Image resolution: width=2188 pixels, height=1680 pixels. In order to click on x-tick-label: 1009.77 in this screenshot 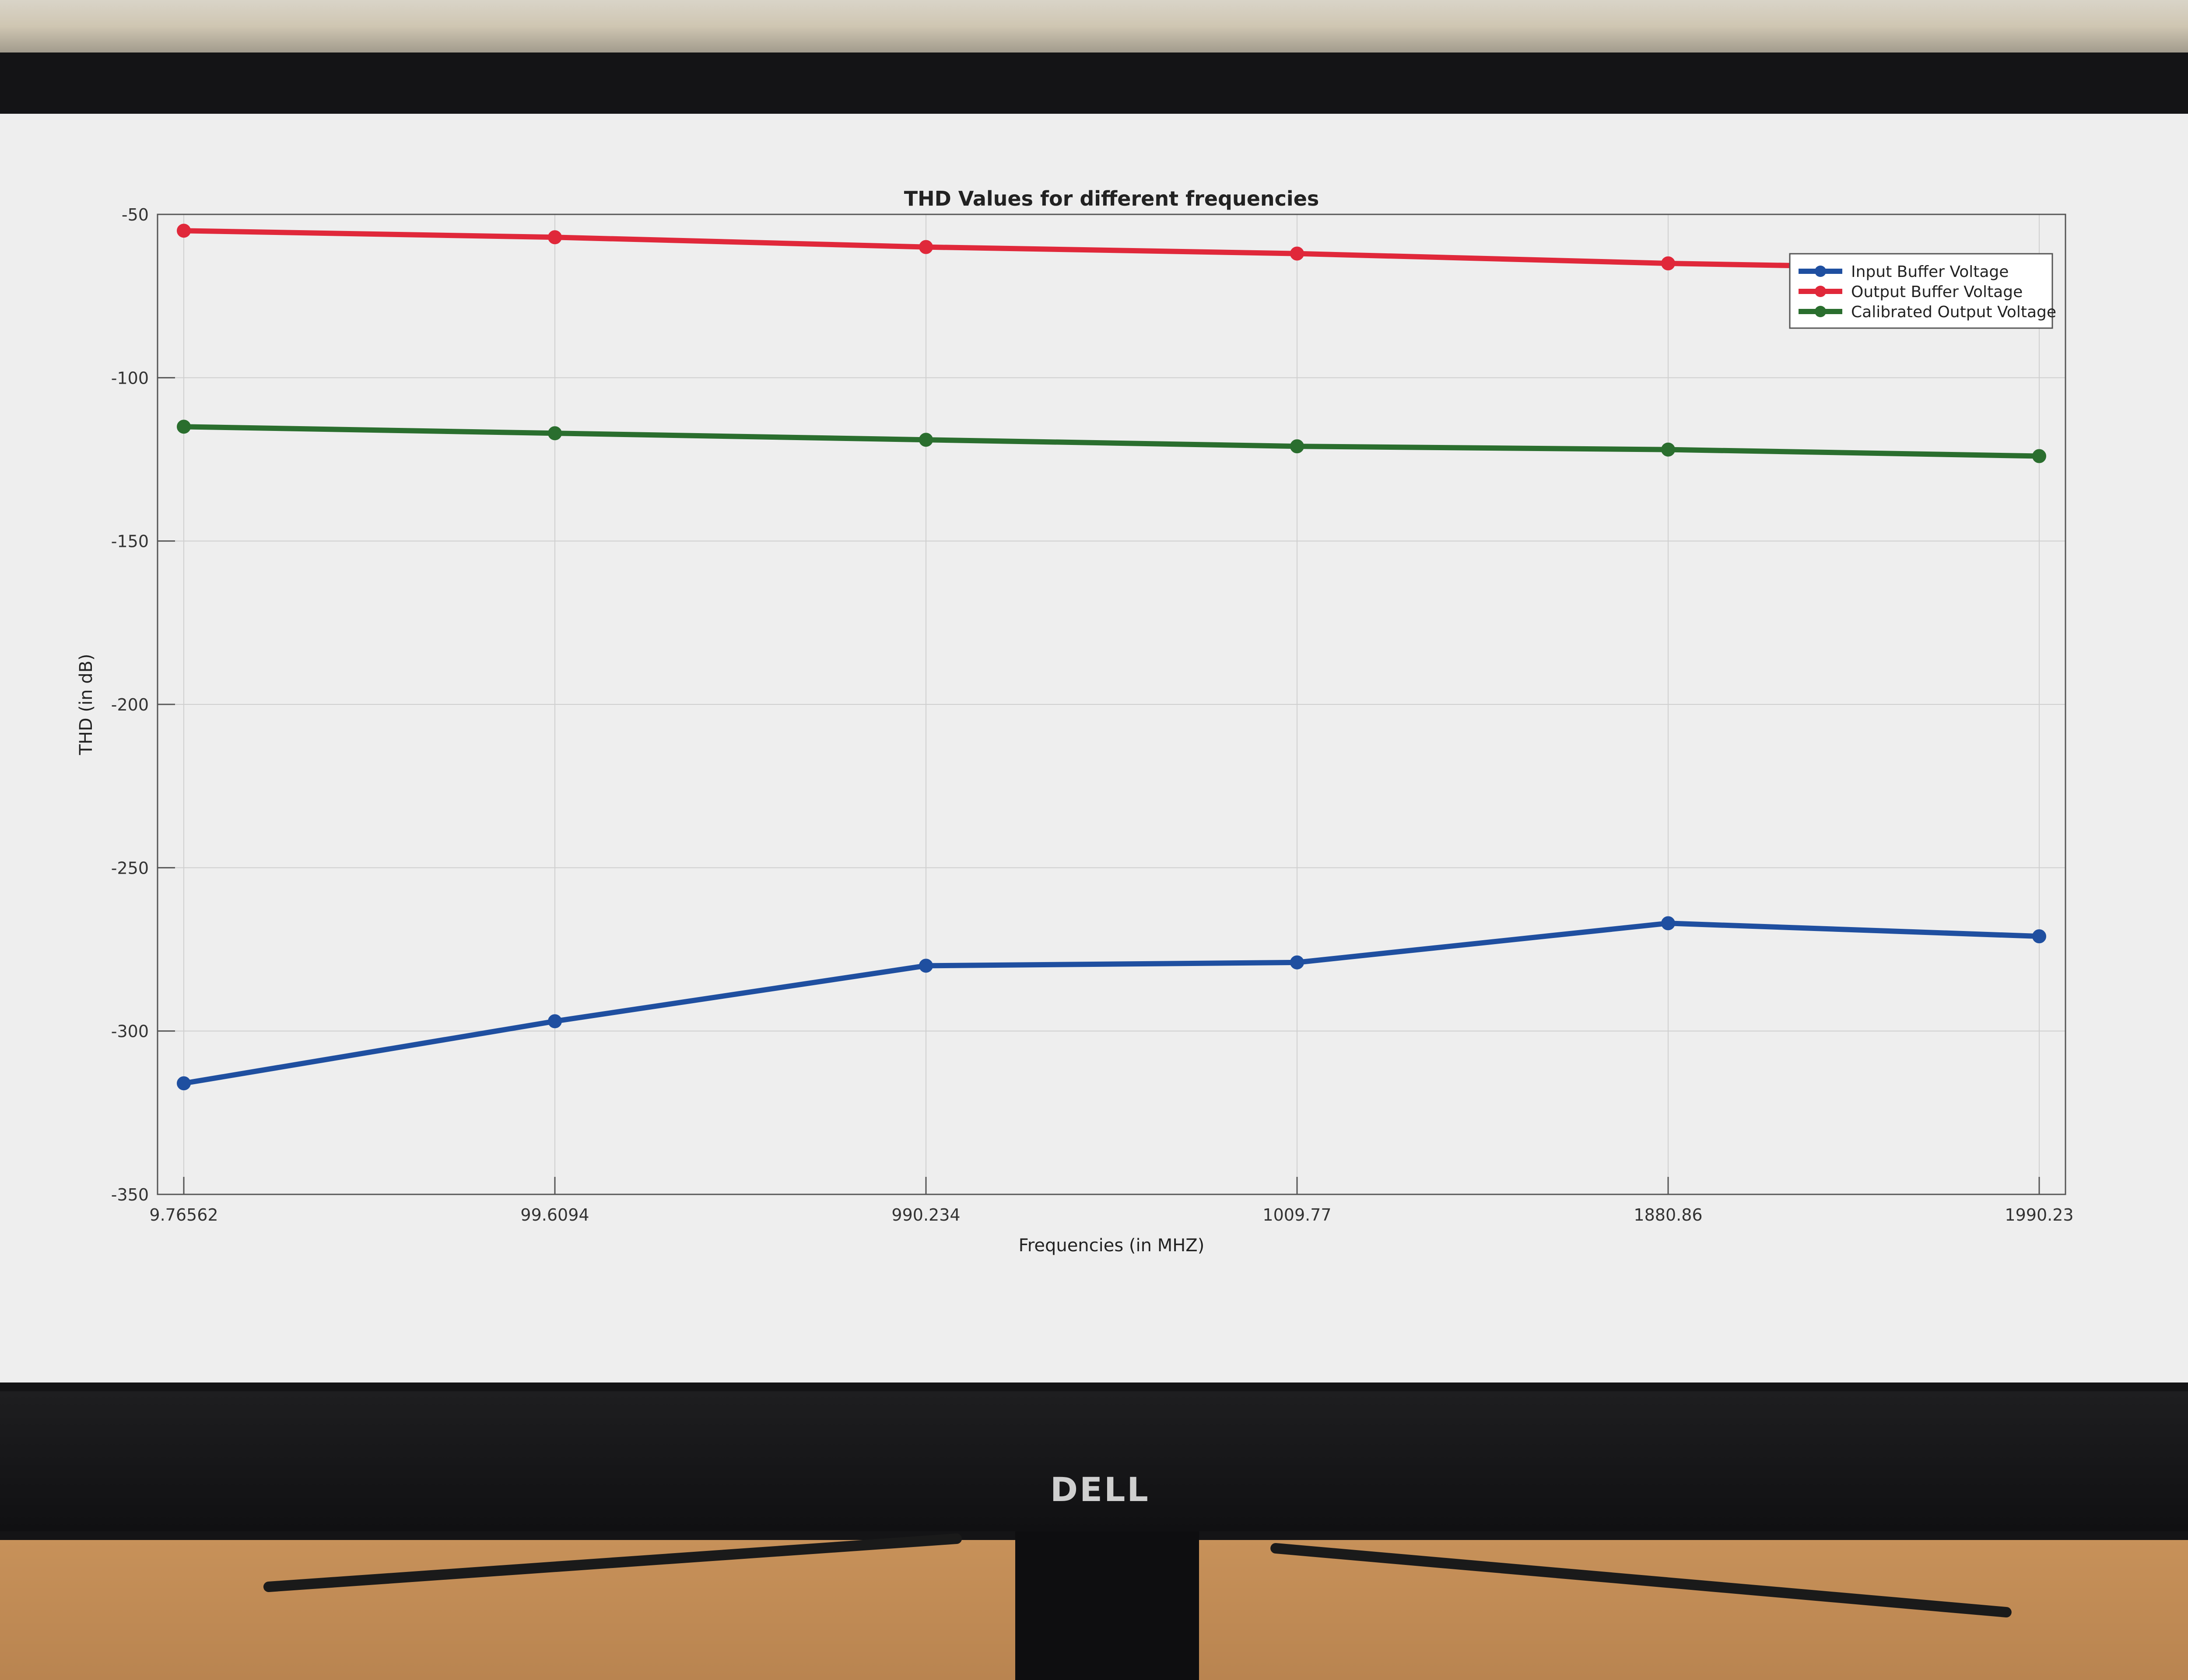, I will do `click(1296, 1215)`.